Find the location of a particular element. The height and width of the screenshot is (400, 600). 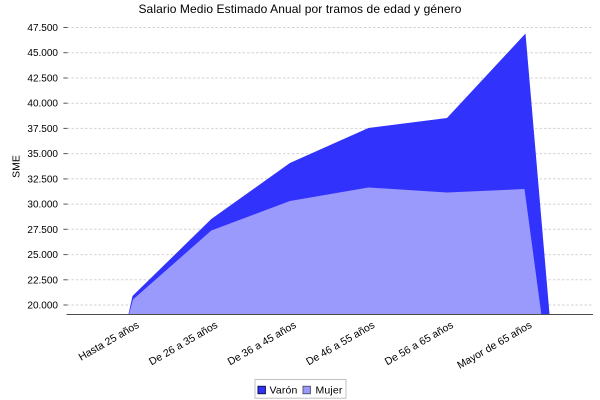

svg-text: 40.000 is located at coordinates (42, 104).